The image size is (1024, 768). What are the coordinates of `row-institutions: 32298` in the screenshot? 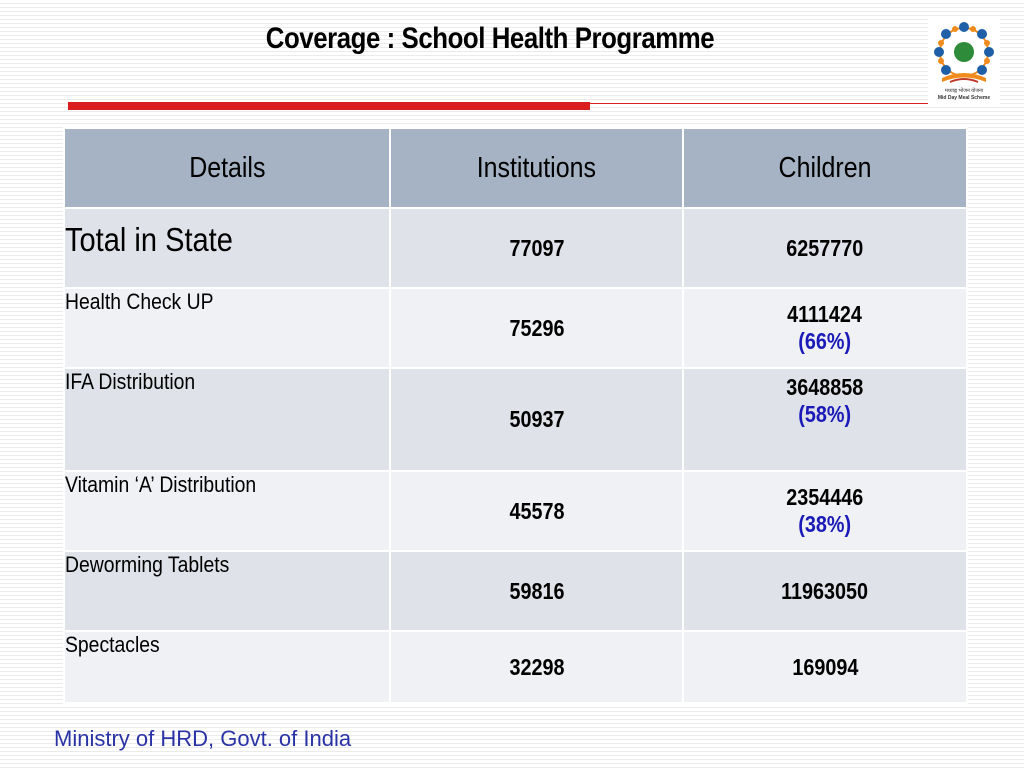 It's located at (536, 667).